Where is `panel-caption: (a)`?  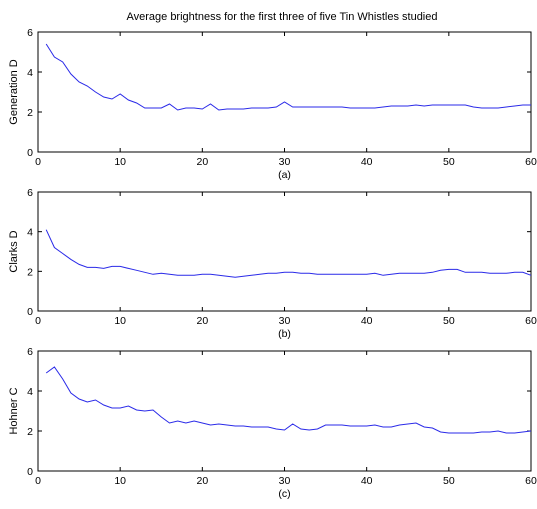
panel-caption: (a) is located at coordinates (284, 175).